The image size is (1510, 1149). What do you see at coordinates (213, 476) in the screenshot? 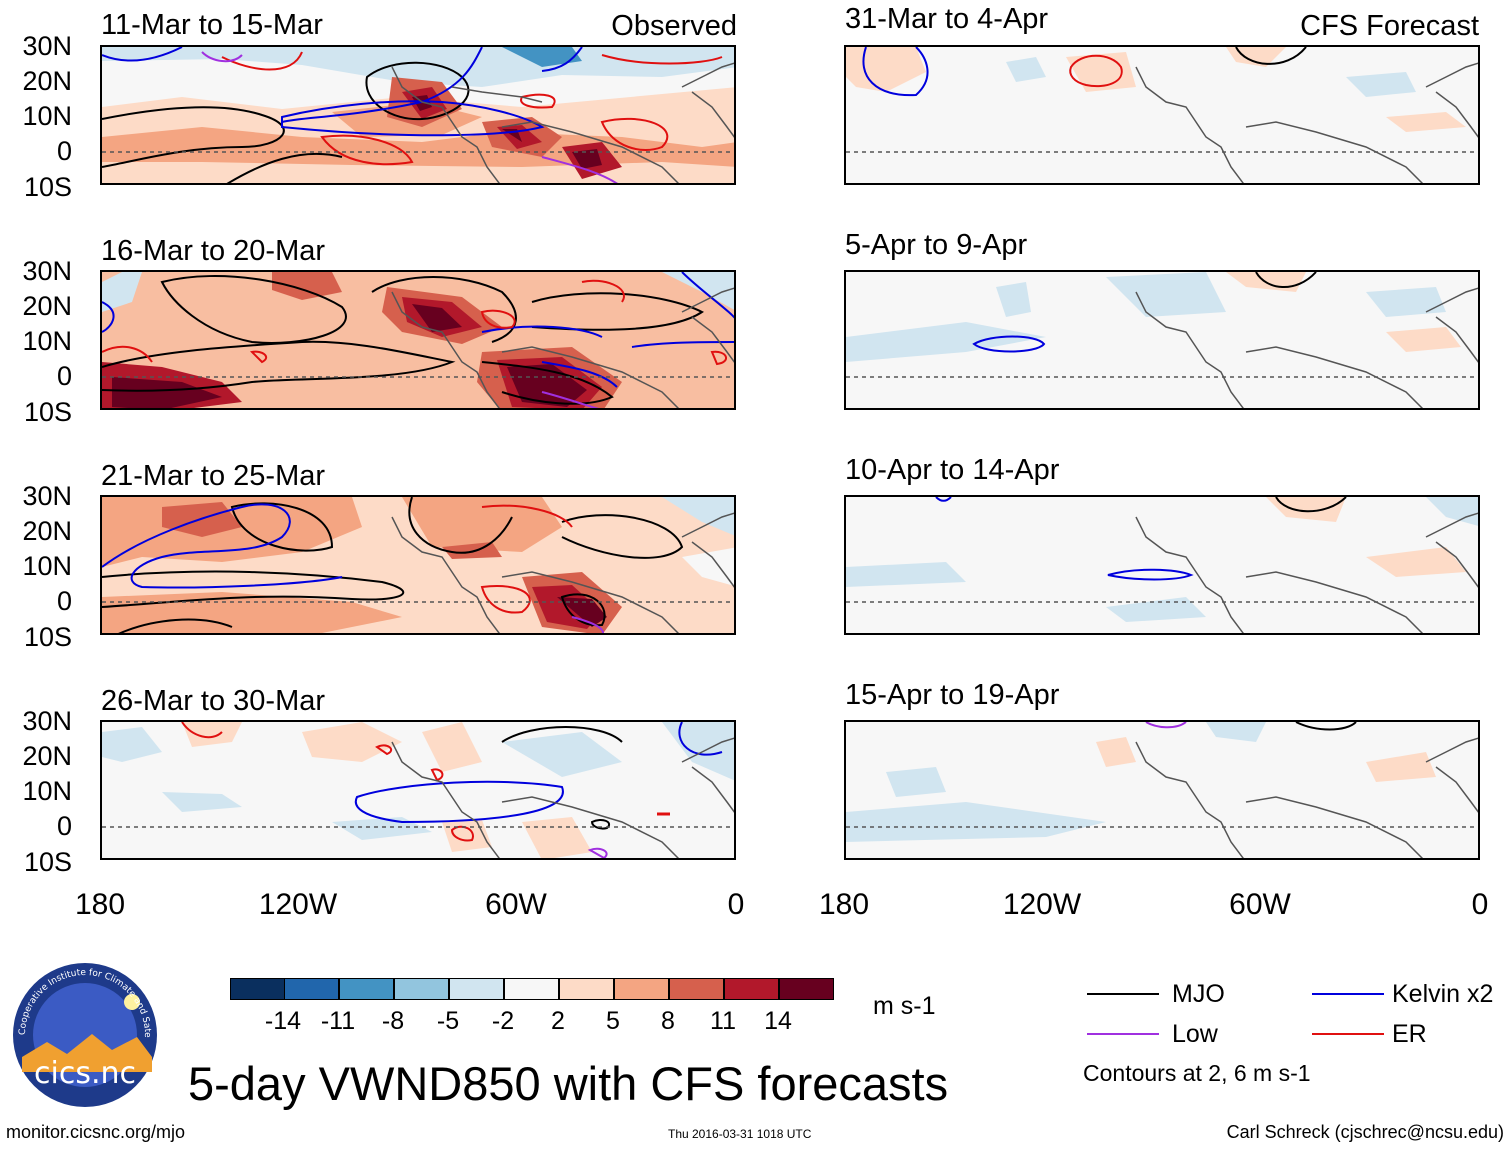
I see `panel-title-3: 21-Mar to 25-Mar` at bounding box center [213, 476].